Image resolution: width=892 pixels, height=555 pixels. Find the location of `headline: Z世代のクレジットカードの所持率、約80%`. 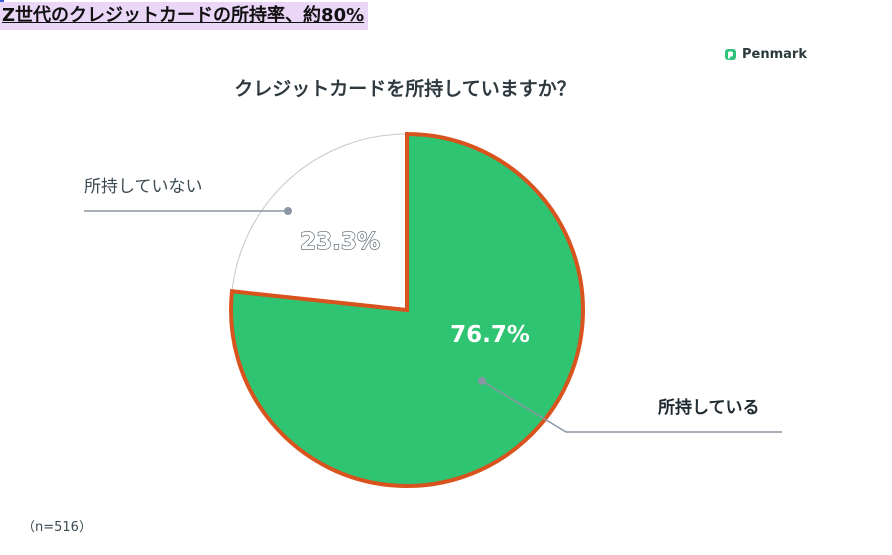

headline: Z世代のクレジットカードの所持率、約80% is located at coordinates (184, 16).